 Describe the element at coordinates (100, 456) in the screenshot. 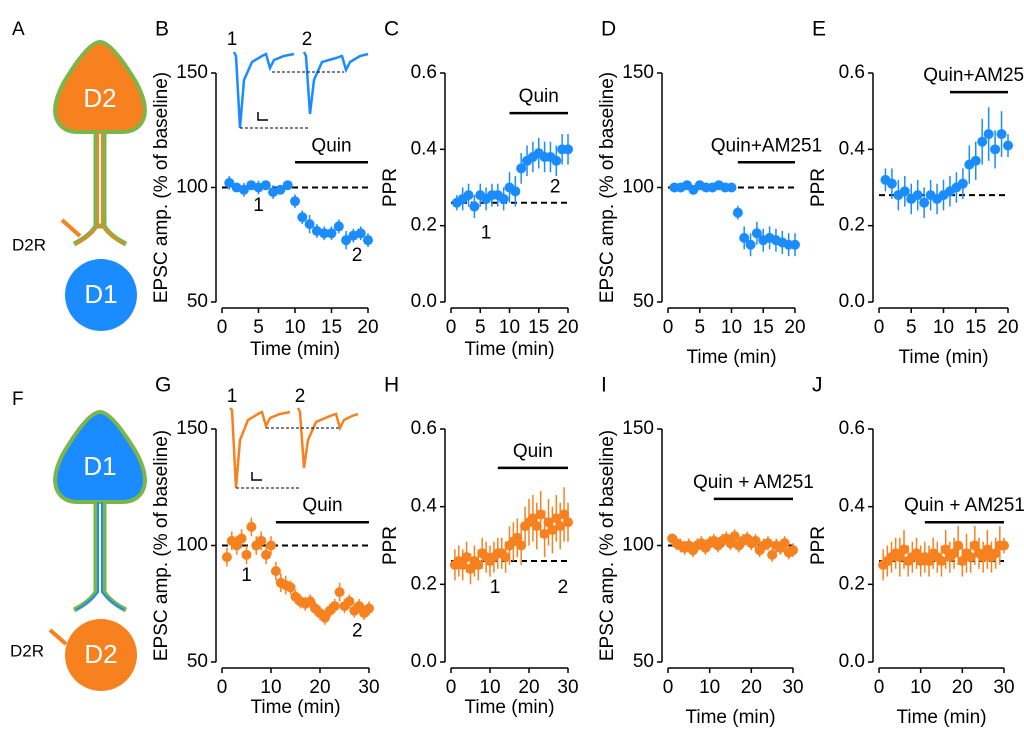

I see `soma` at that location.